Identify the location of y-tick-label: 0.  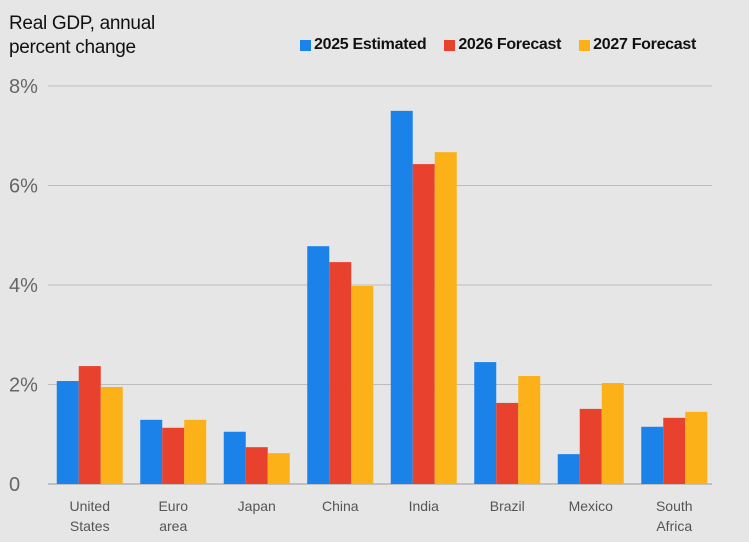
(14, 485).